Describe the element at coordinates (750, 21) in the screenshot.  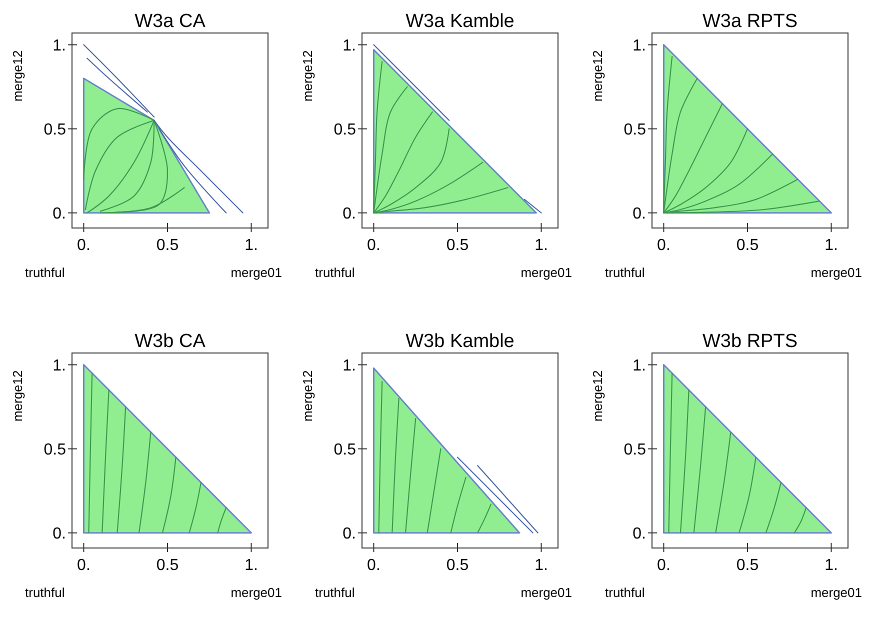
I see `chart-title: W3a RPTS` at that location.